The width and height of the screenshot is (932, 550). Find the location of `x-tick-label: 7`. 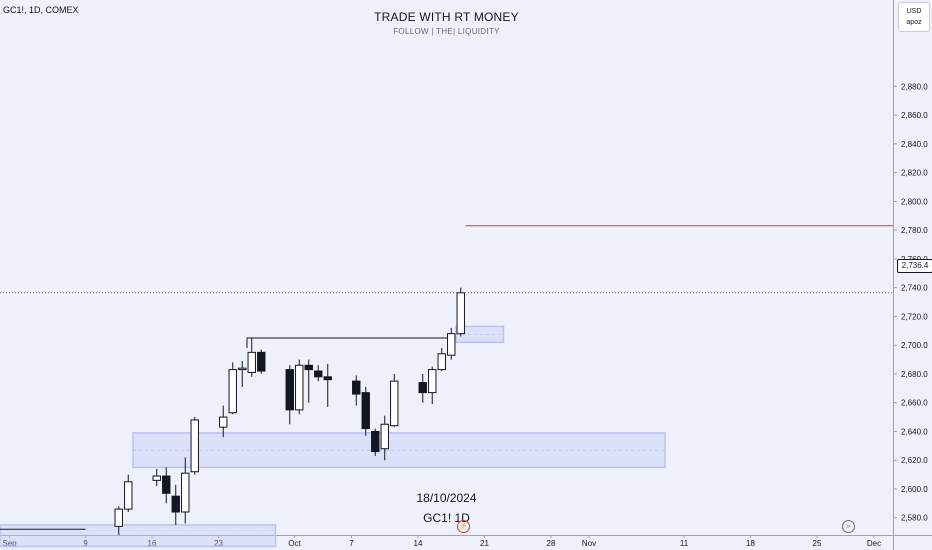

x-tick-label: 7 is located at coordinates (351, 543).